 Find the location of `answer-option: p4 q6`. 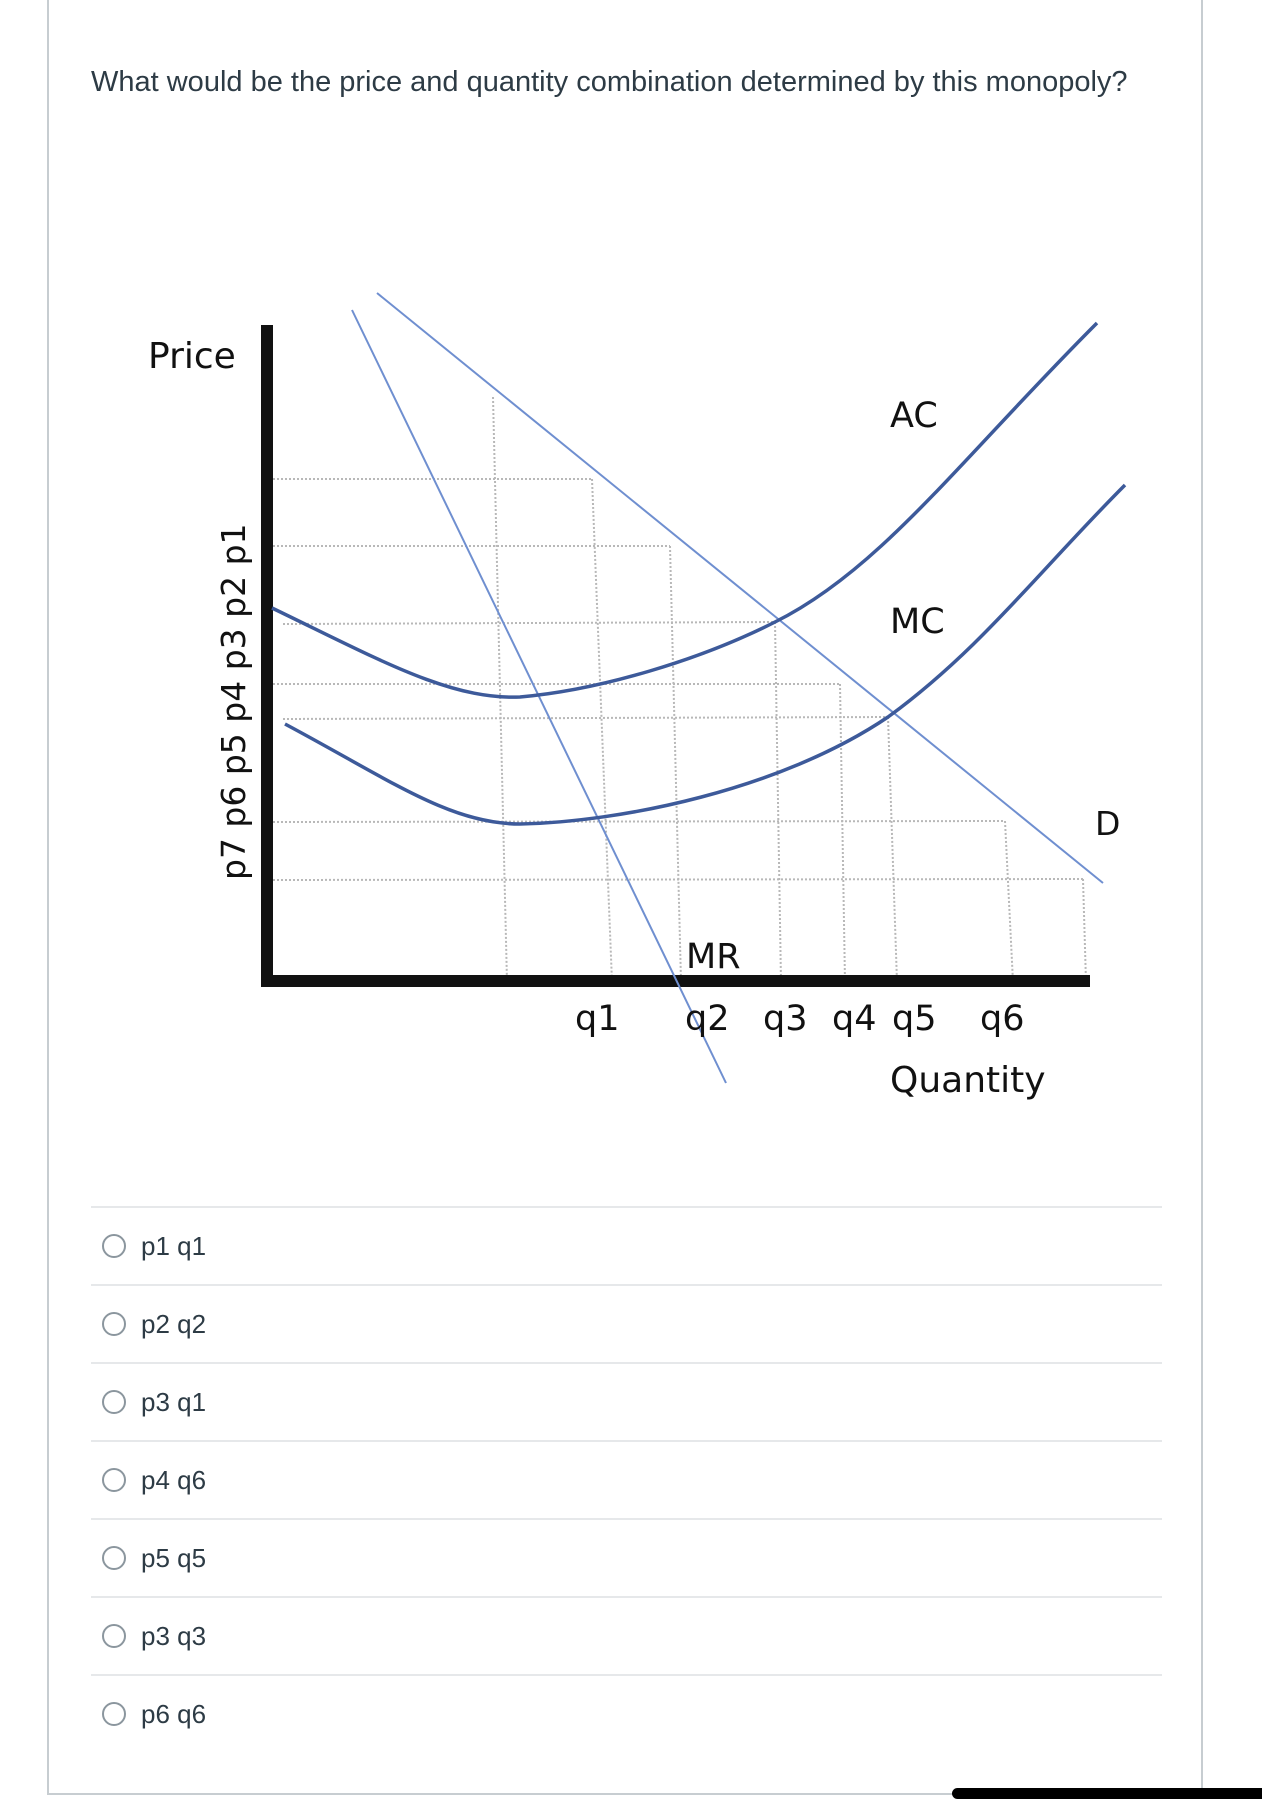

answer-option: p4 q6 is located at coordinates (626, 1479).